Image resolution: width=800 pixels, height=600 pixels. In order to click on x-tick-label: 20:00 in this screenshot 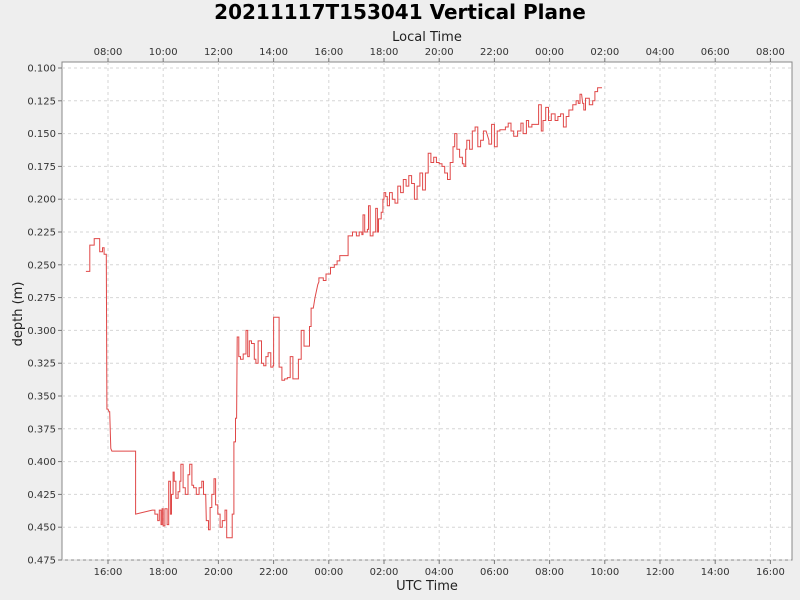, I will do `click(218, 572)`.